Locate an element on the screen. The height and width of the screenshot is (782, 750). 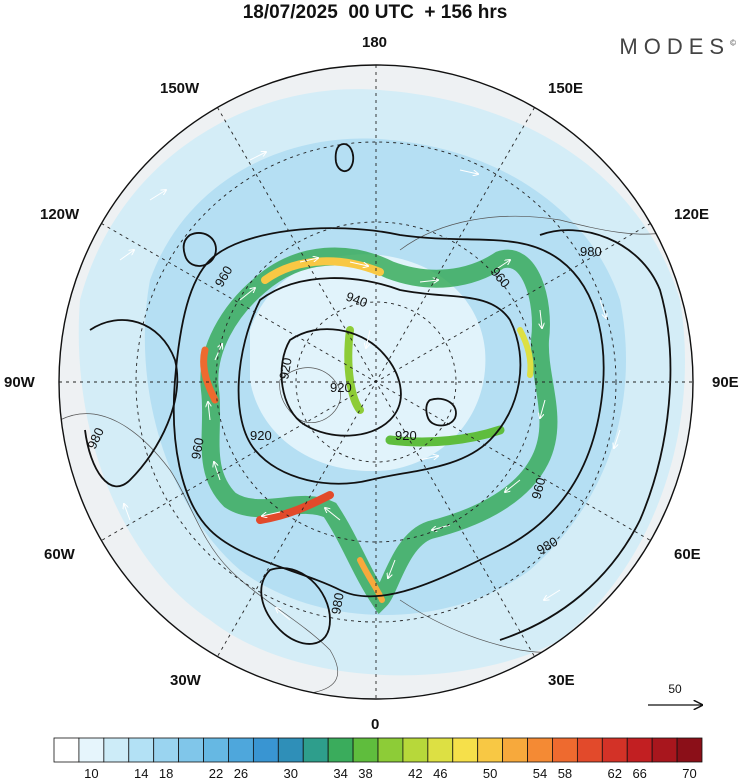
colorbar is located at coordinates (378, 750).